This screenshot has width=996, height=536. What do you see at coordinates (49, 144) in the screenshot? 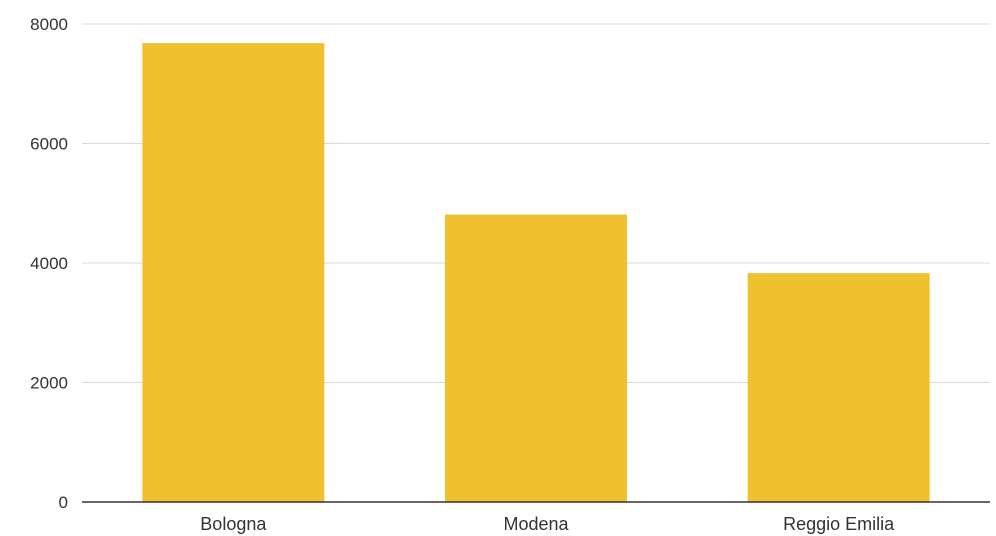
I see `y-tick-label: 6000` at bounding box center [49, 144].